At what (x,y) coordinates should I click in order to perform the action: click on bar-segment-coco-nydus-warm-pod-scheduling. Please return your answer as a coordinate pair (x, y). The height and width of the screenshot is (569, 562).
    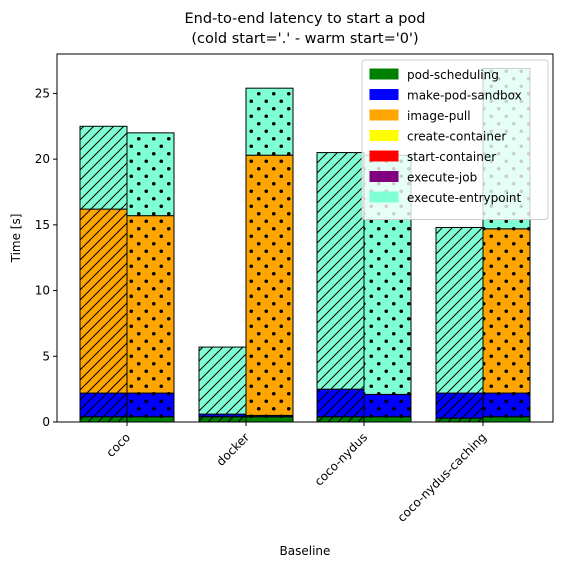
    Looking at the image, I should click on (340, 419).